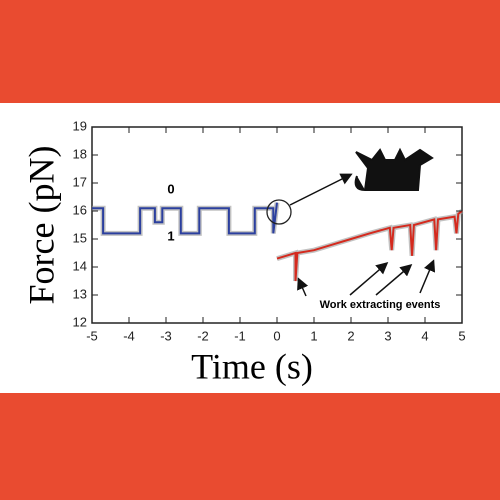 The image size is (500, 500). I want to click on x-tick-label: 2, so click(350, 335).